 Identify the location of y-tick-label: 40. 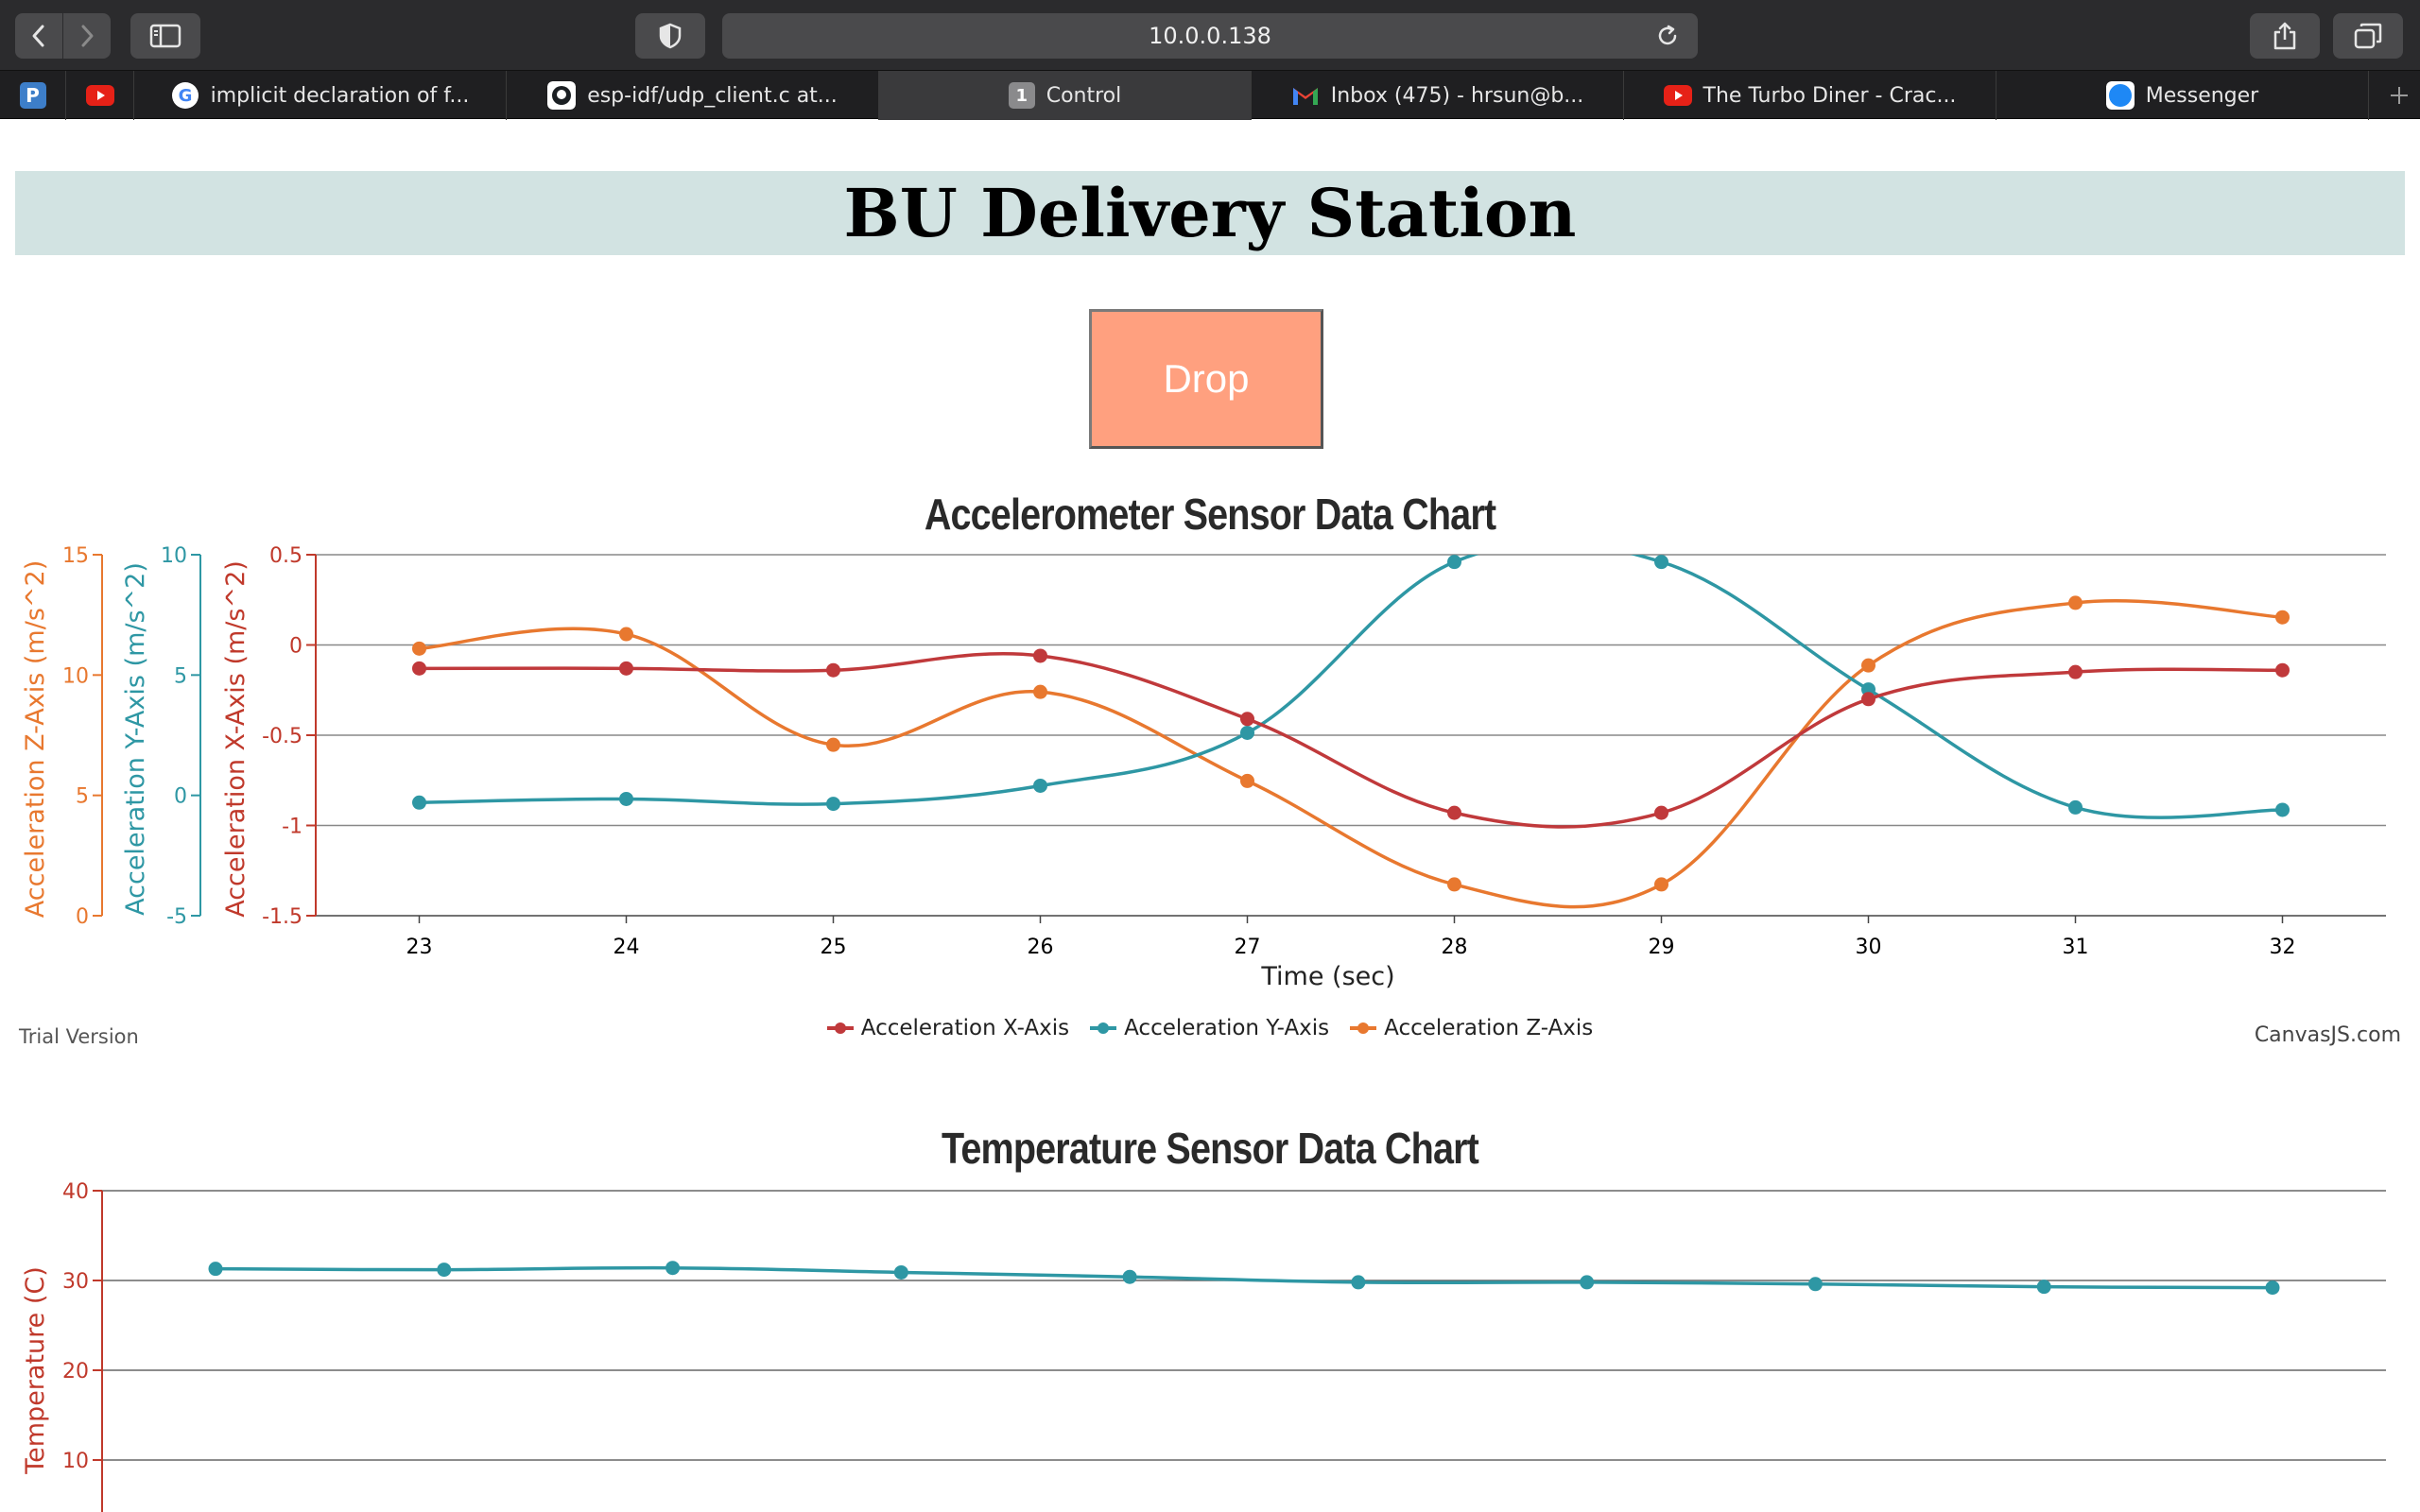
(75, 1192).